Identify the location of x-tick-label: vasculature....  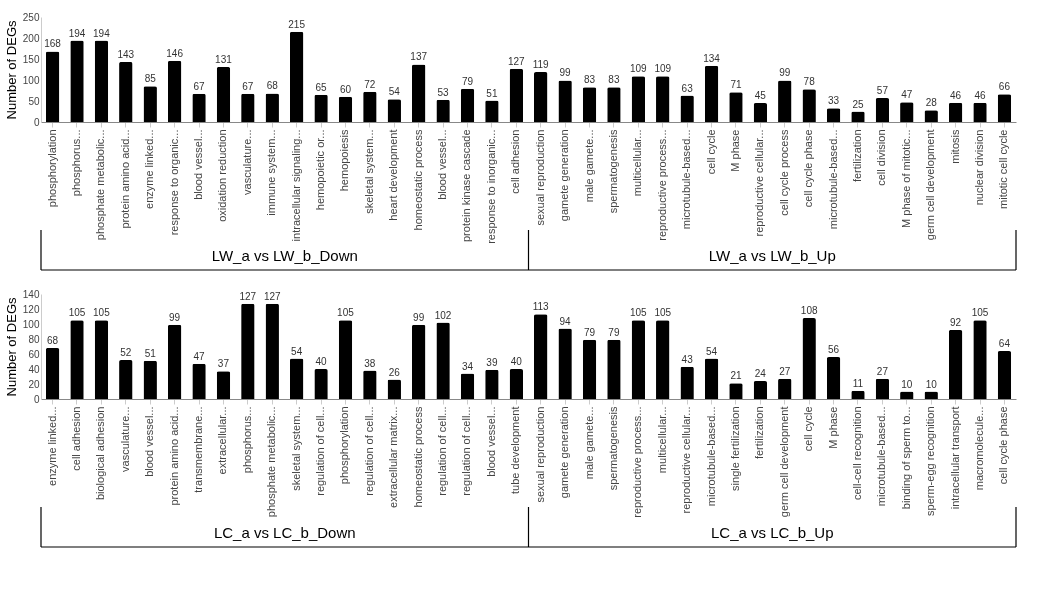
(124, 439).